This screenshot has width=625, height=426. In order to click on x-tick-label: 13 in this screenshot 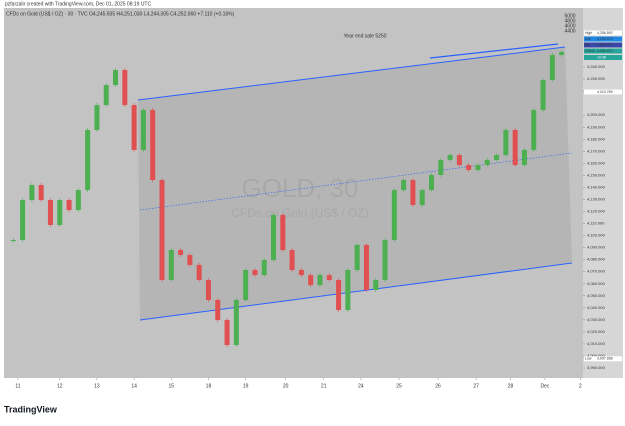, I will do `click(97, 386)`.